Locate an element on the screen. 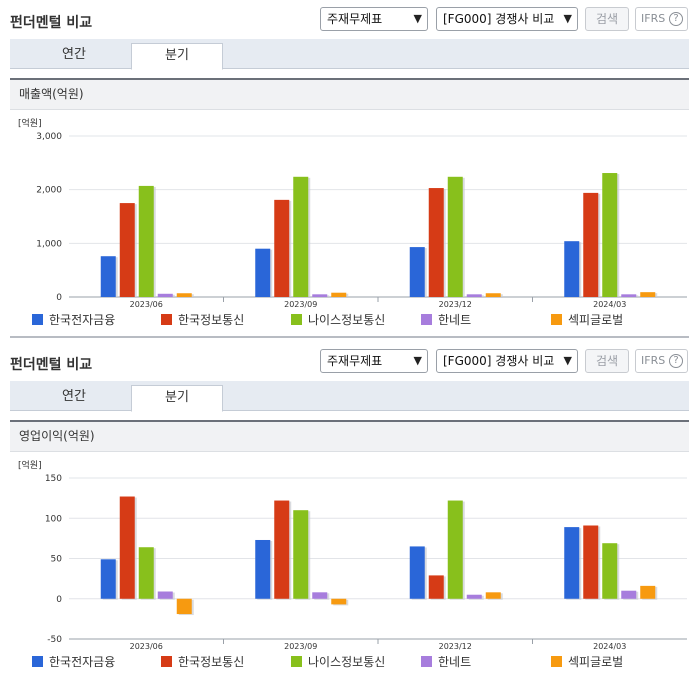 This screenshot has height=684, width=696. y-tick-label: 1,000 is located at coordinates (49, 244).